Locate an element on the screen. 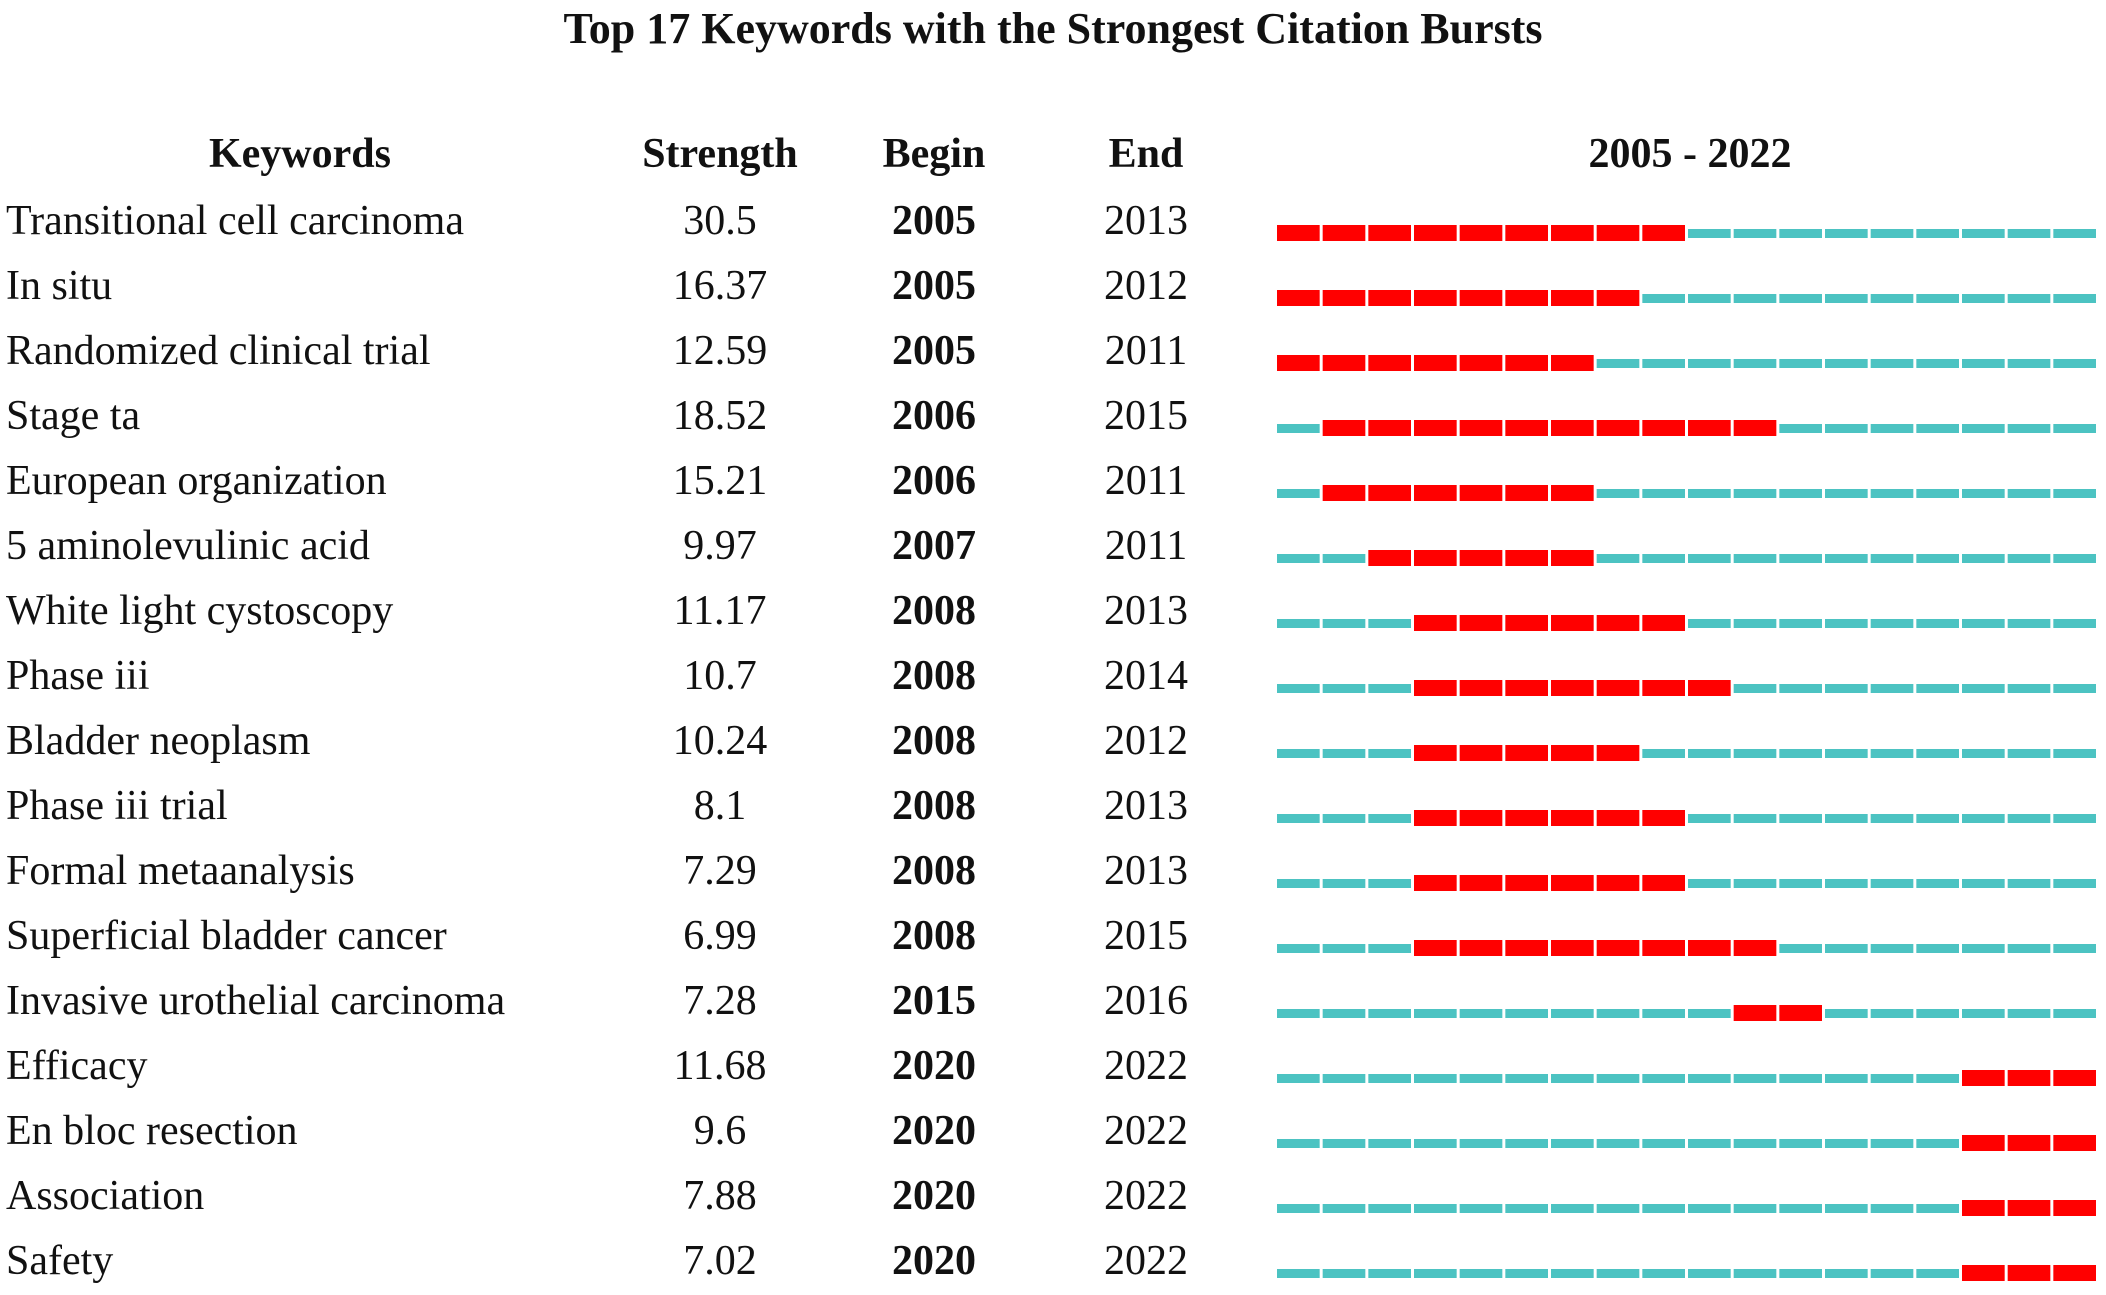 Image resolution: width=2106 pixels, height=1295 pixels. keyword-cell: White light cystoscopy is located at coordinates (200, 611).